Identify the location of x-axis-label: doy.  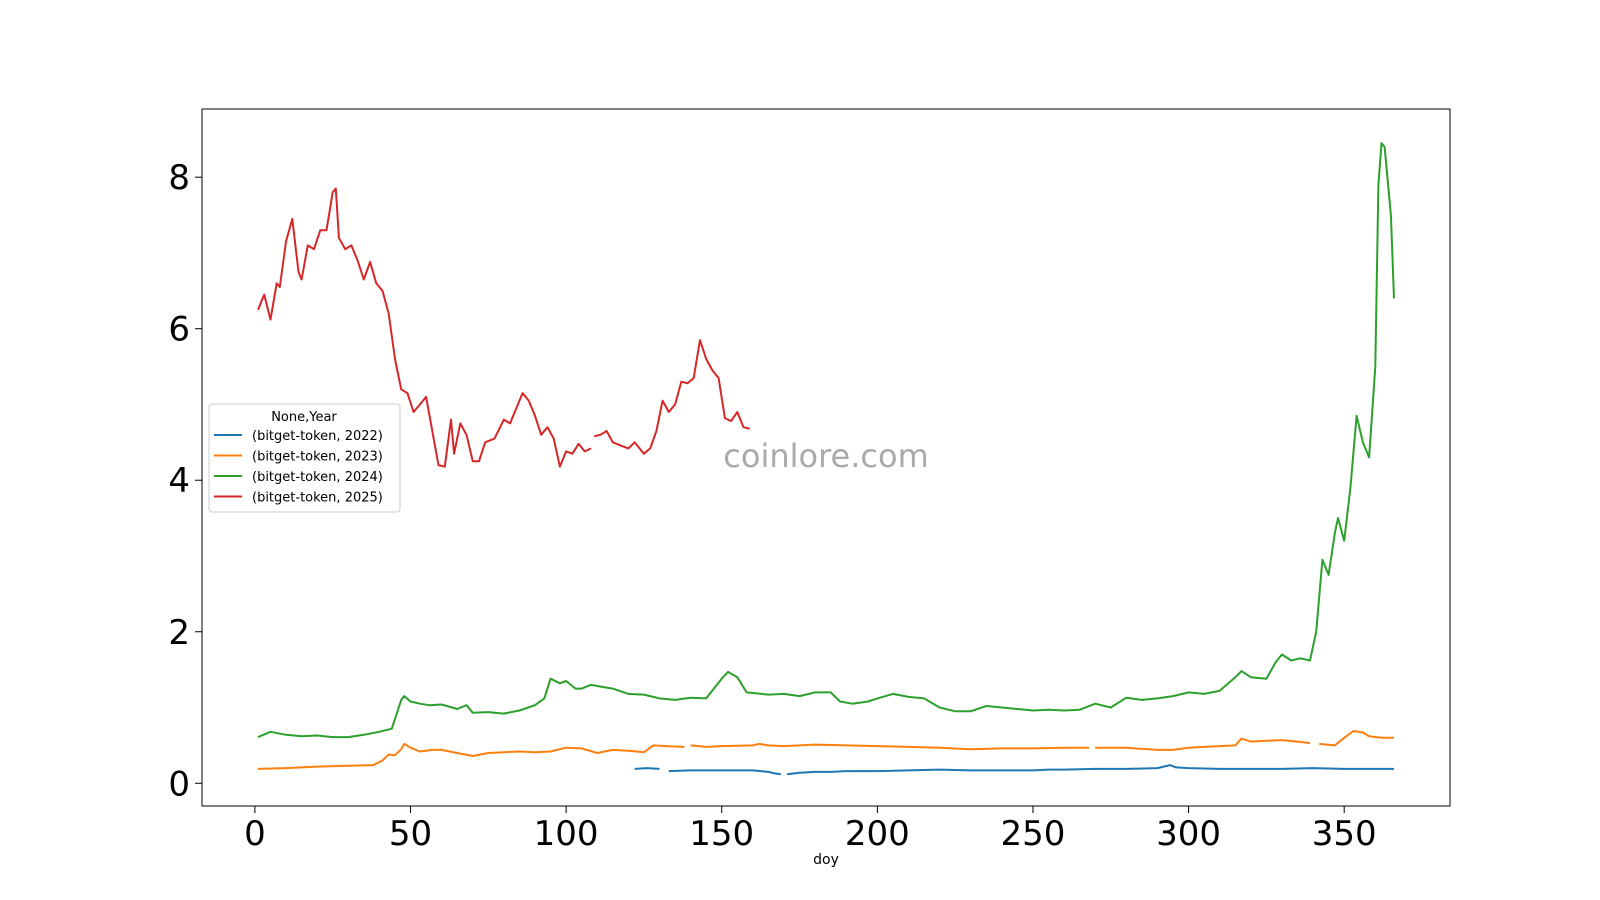
(826, 860).